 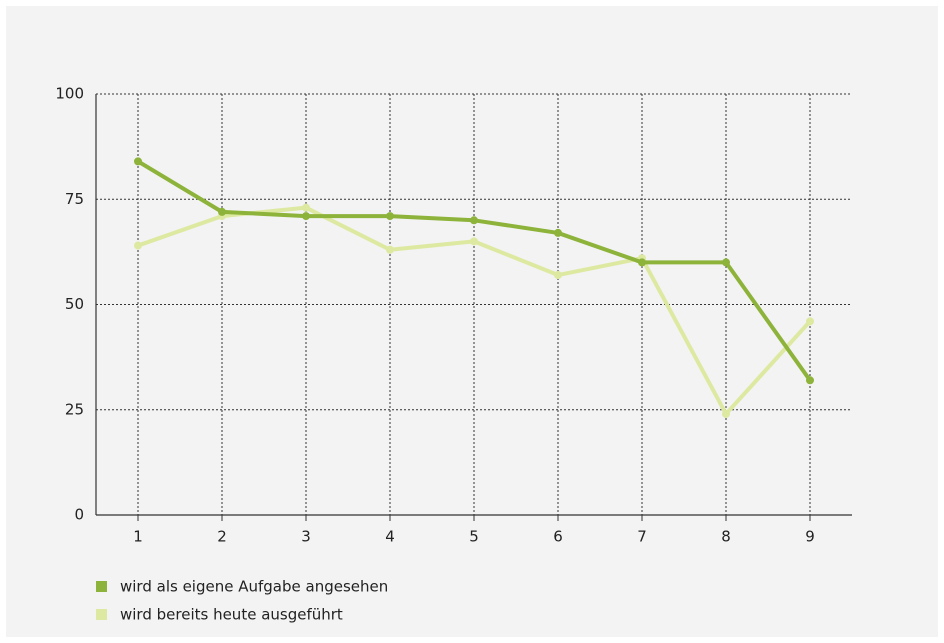 I want to click on y-tick-label: 75, so click(x=74, y=199).